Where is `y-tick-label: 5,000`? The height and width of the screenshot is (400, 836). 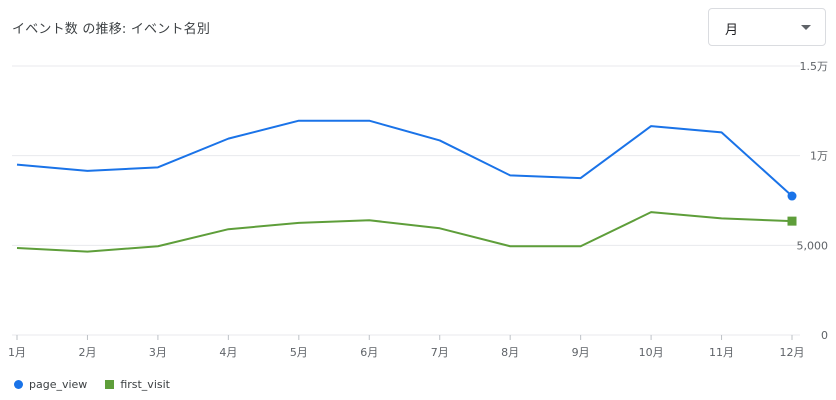 y-tick-label: 5,000 is located at coordinates (813, 245).